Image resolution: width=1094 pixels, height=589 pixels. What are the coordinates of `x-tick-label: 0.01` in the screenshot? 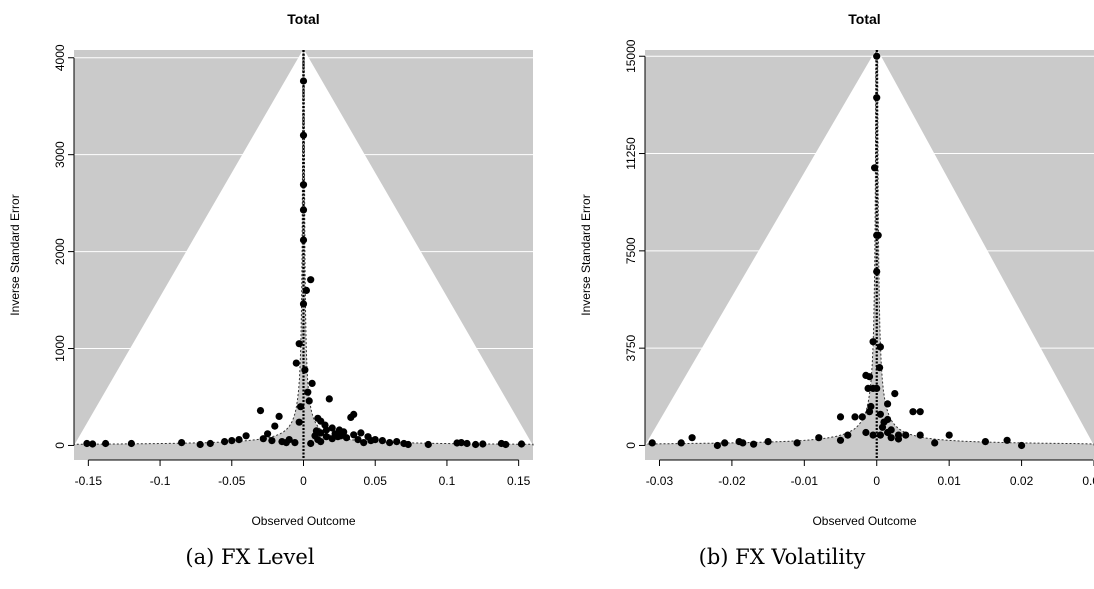 It's located at (949, 481).